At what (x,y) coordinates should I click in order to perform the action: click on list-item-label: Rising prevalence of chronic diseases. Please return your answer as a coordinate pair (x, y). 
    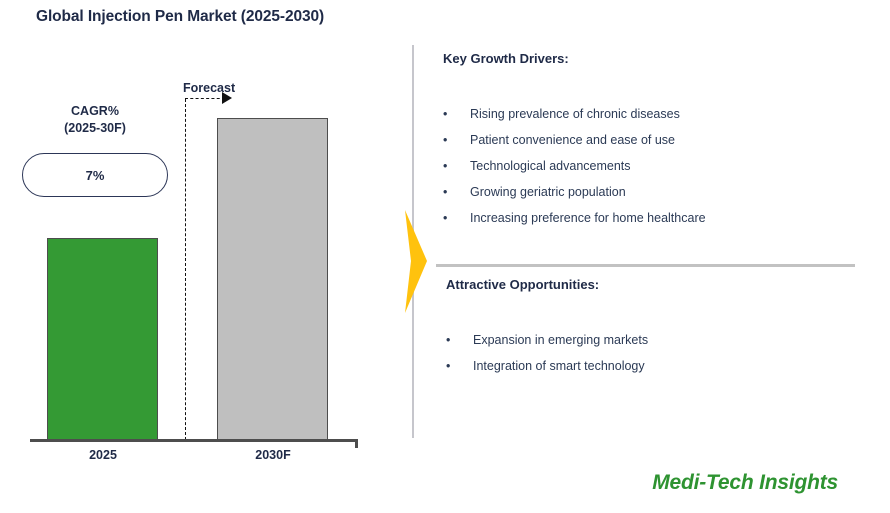
    Looking at the image, I should click on (575, 114).